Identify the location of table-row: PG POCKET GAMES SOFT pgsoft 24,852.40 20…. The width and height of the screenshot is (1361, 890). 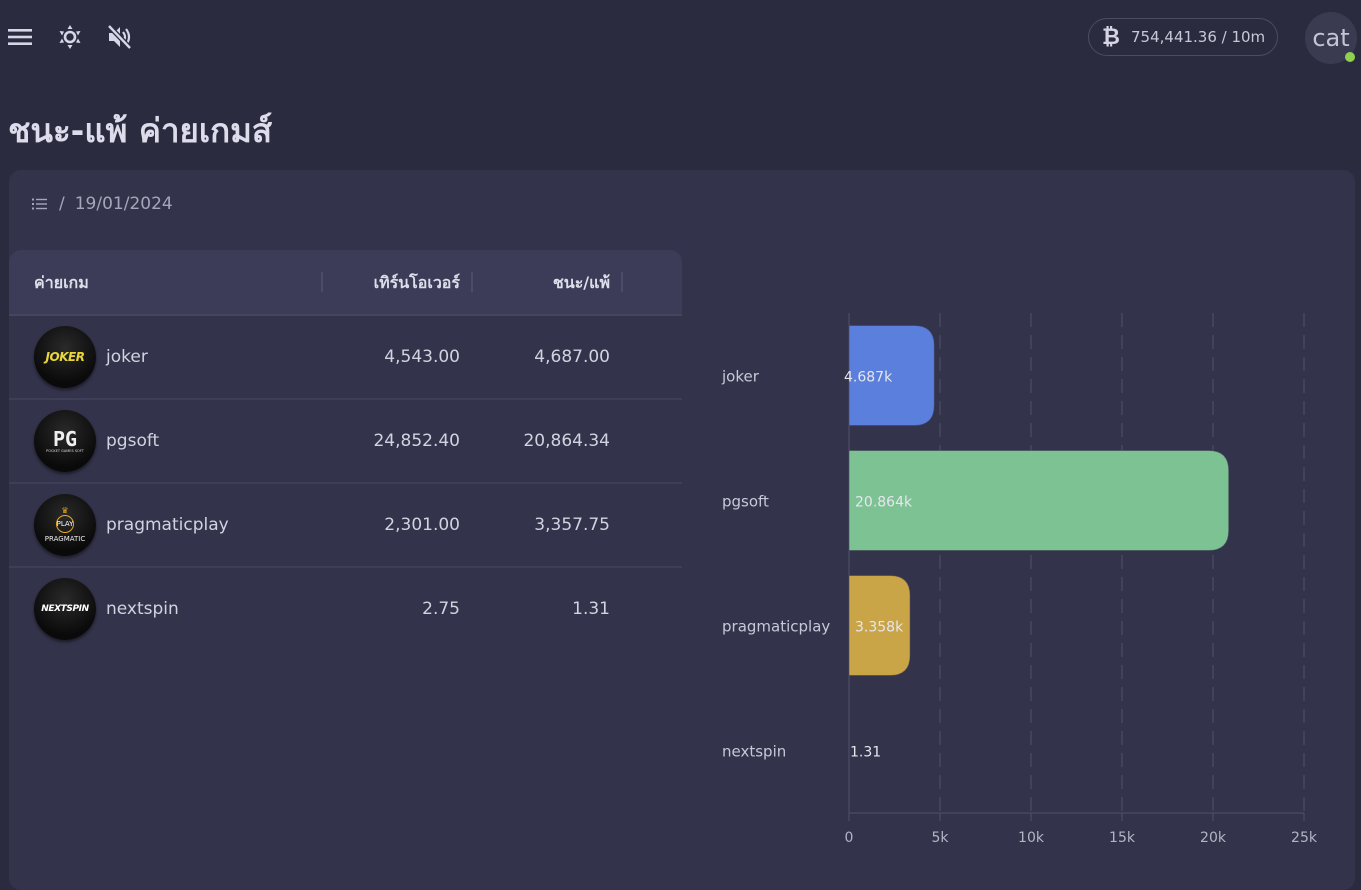
(345, 442).